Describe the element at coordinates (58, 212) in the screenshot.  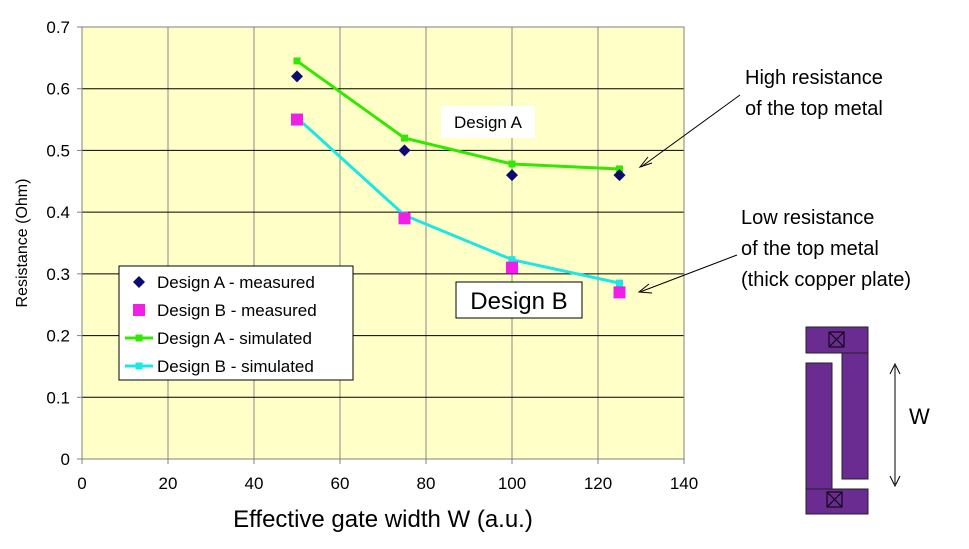
I see `y-tick-label: 0.4` at that location.